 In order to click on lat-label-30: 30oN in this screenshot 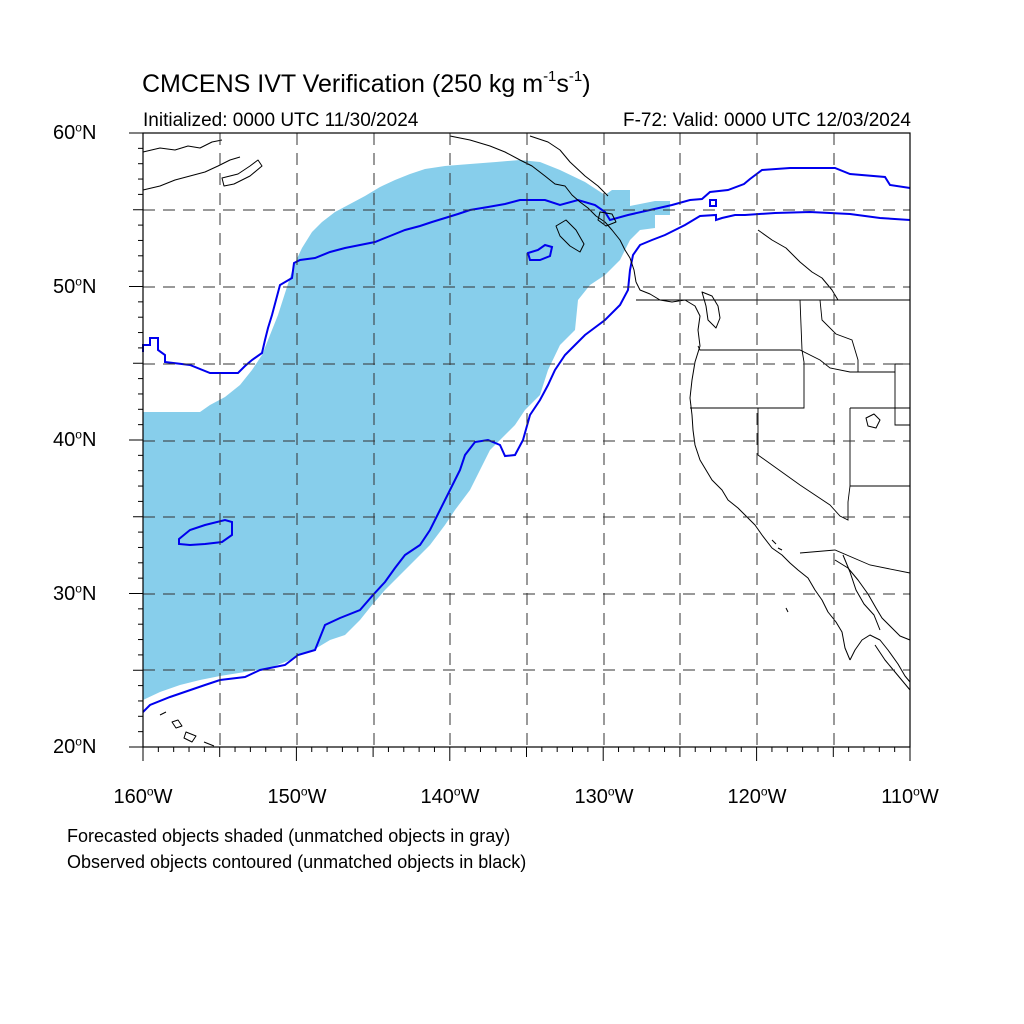, I will do `click(75, 593)`.